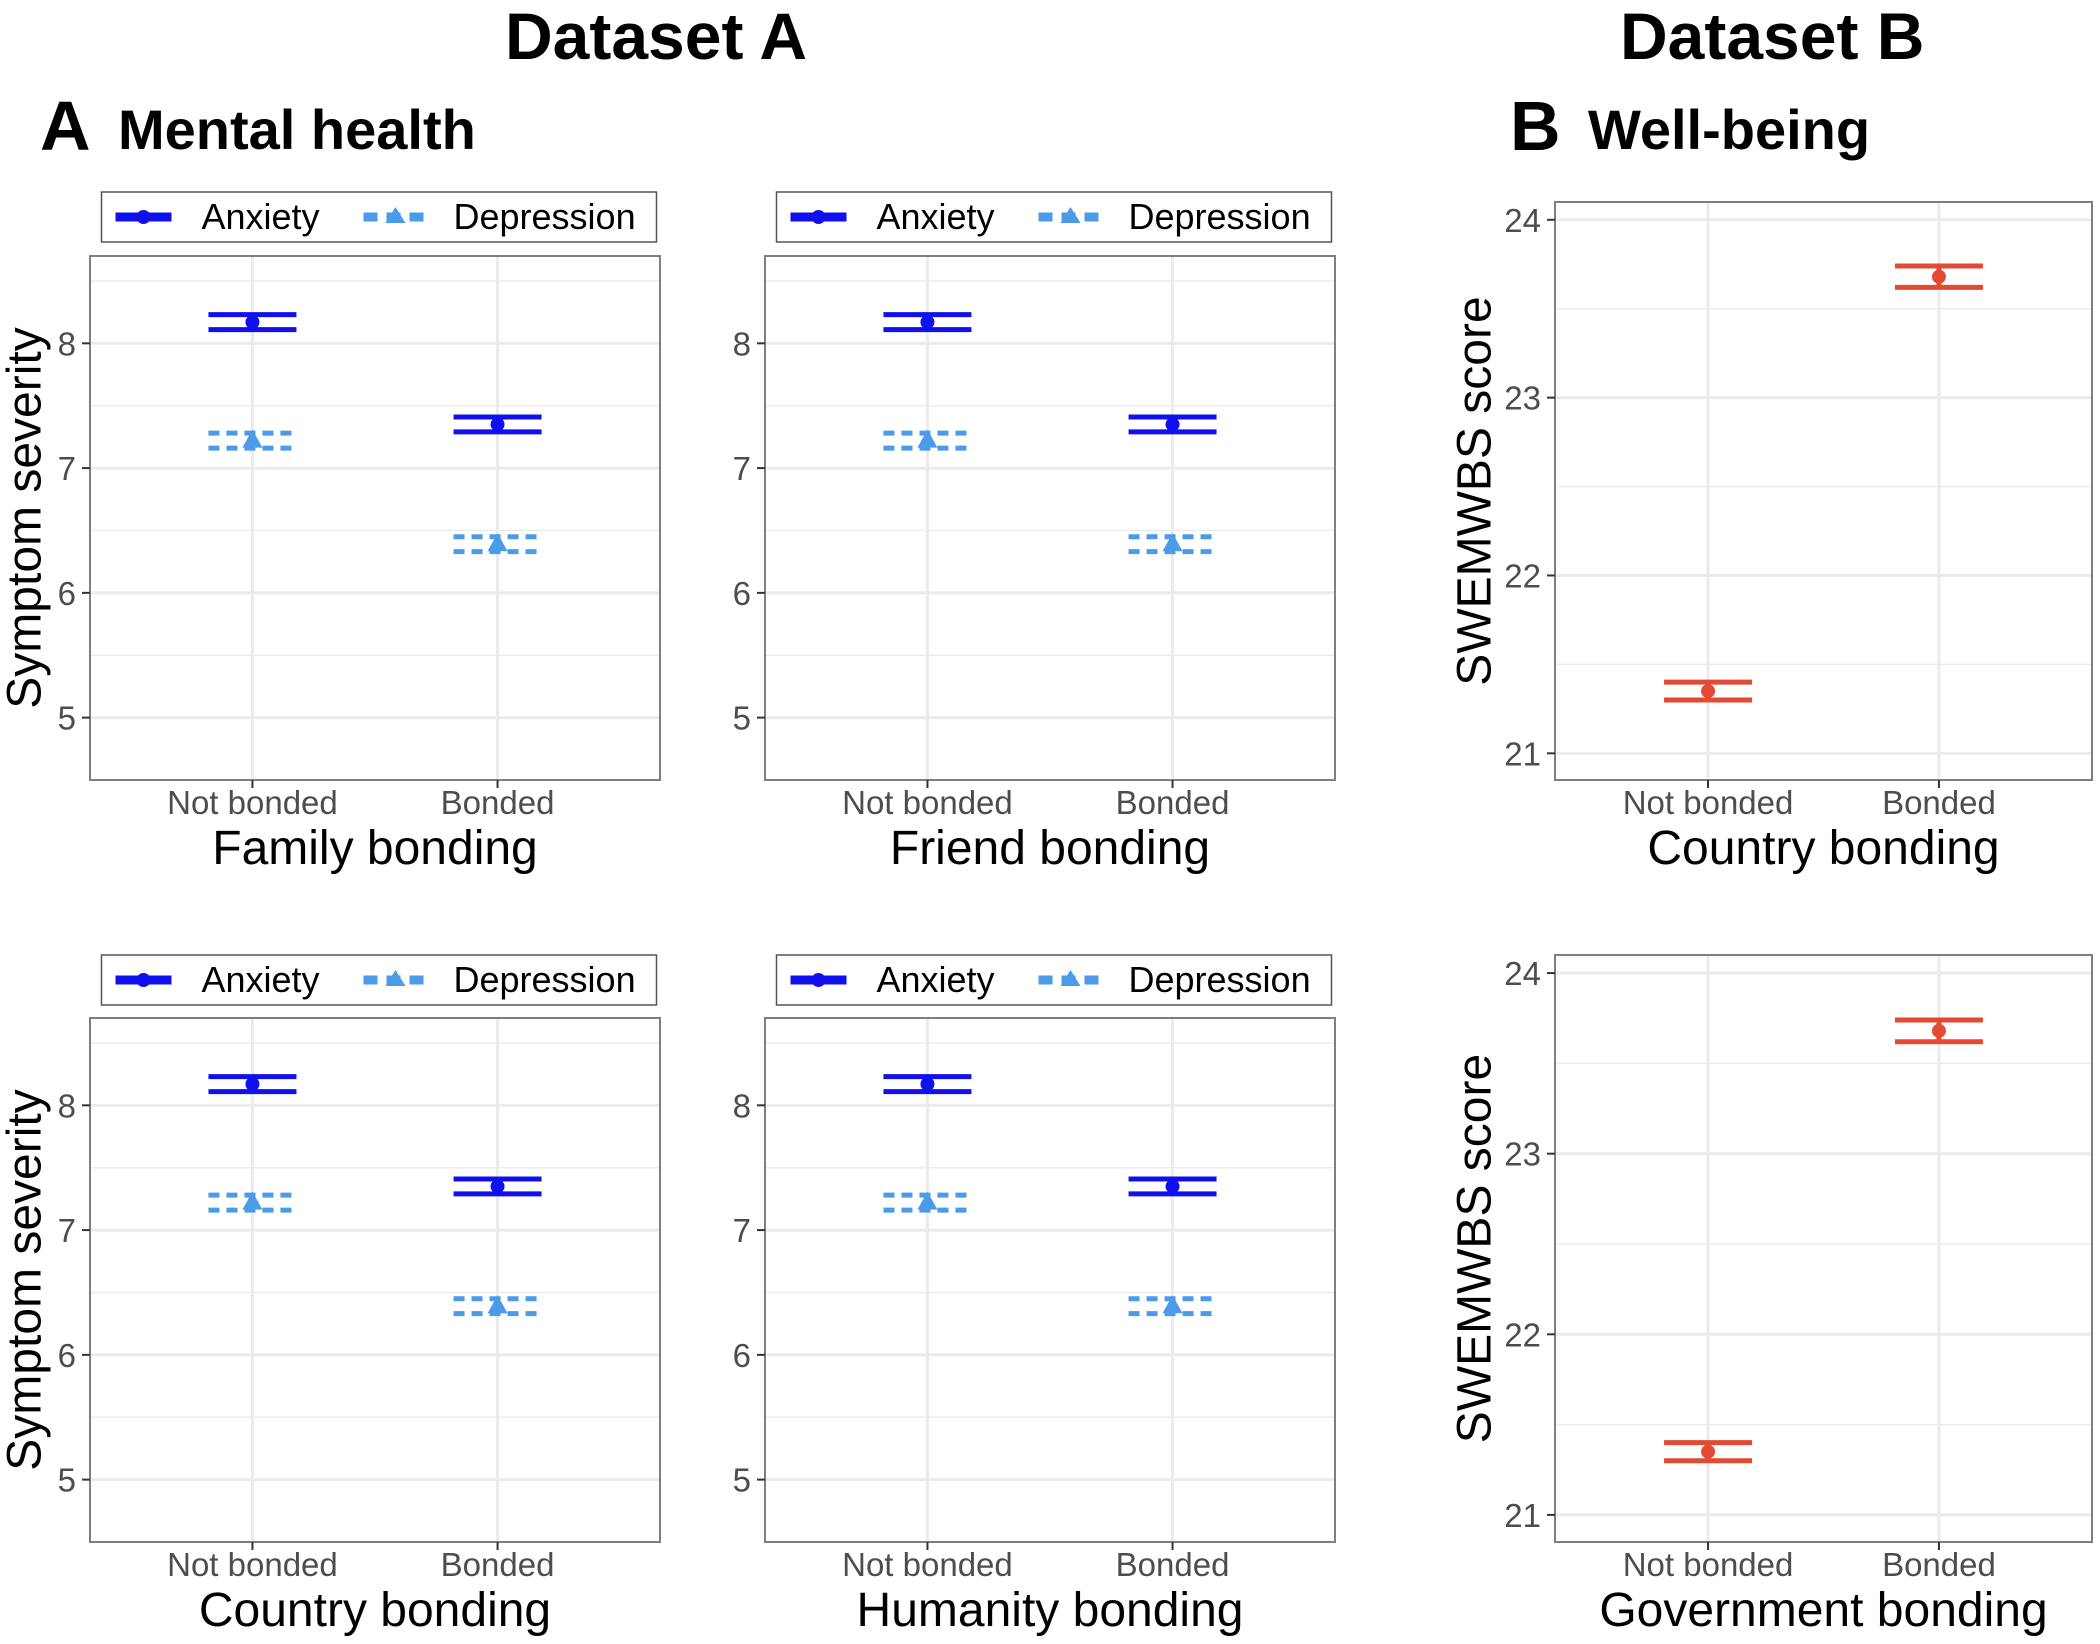 The width and height of the screenshot is (2100, 1644). What do you see at coordinates (1522, 1515) in the screenshot?
I see `y-tick-label: 21` at bounding box center [1522, 1515].